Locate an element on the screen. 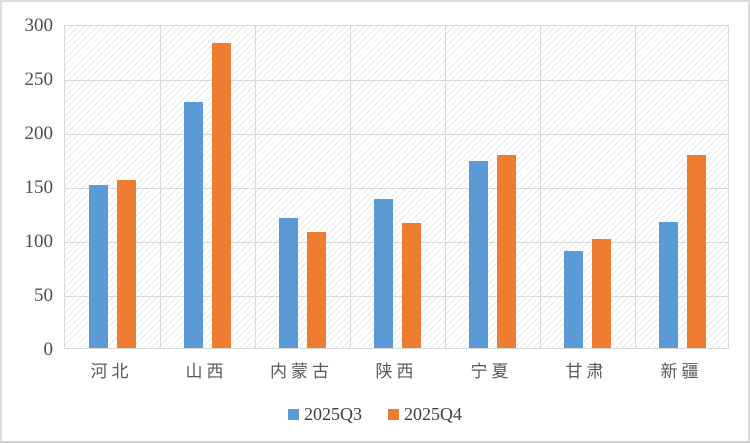 The width and height of the screenshot is (750, 443). x-axis-category-label: 河北 is located at coordinates (111, 371).